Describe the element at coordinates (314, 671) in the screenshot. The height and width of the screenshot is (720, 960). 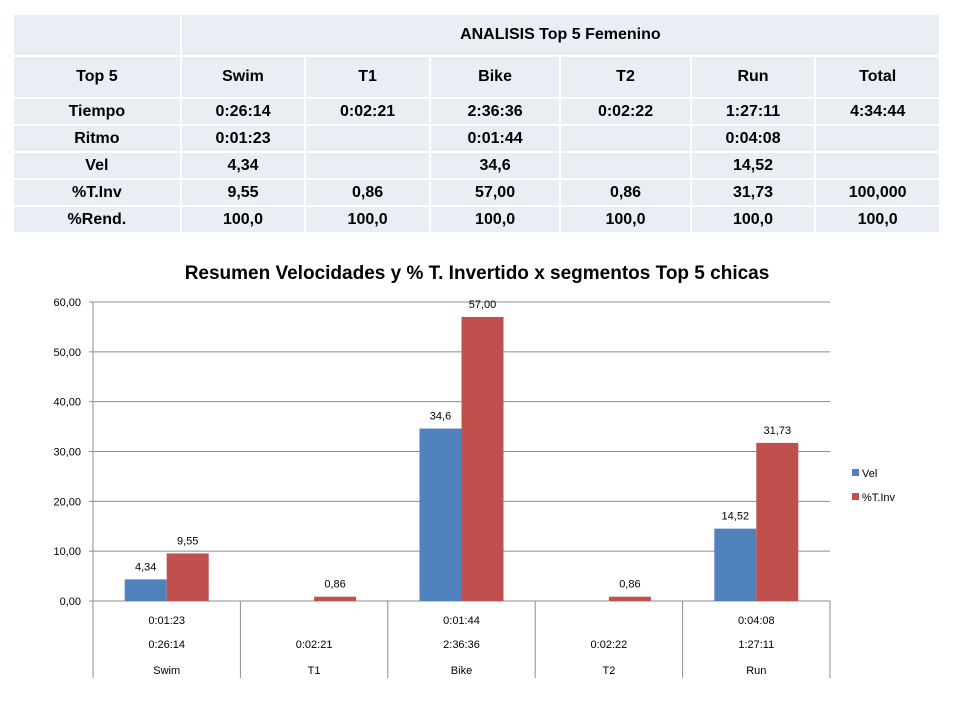
I see `x-category-label: T1` at that location.